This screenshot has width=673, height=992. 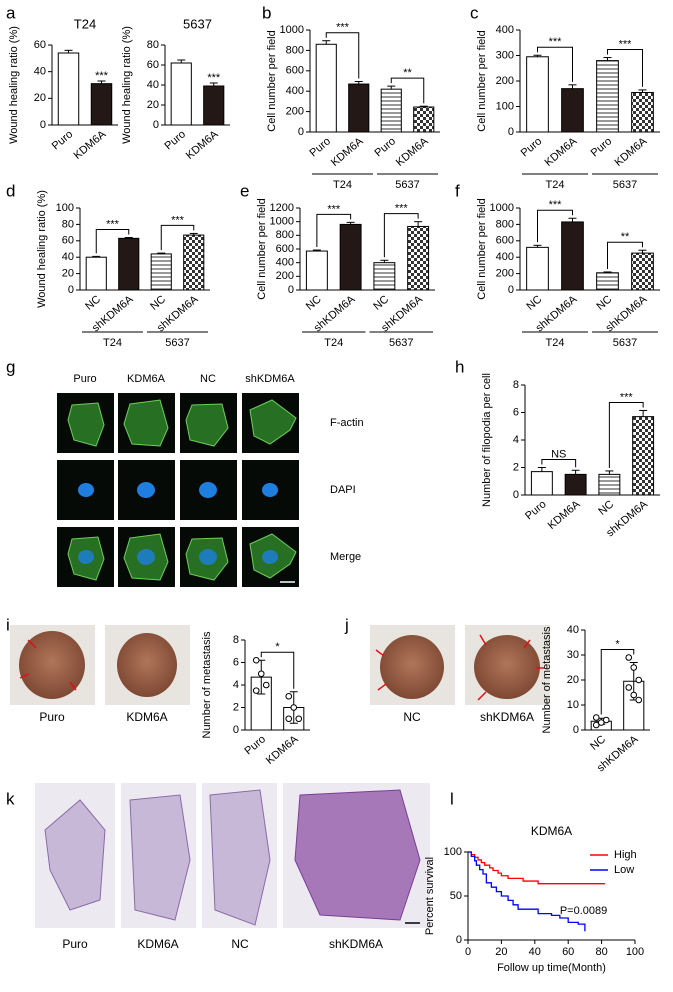 What do you see at coordinates (487, 440) in the screenshot?
I see `y-axis-label: Number of filopodia per cell` at bounding box center [487, 440].